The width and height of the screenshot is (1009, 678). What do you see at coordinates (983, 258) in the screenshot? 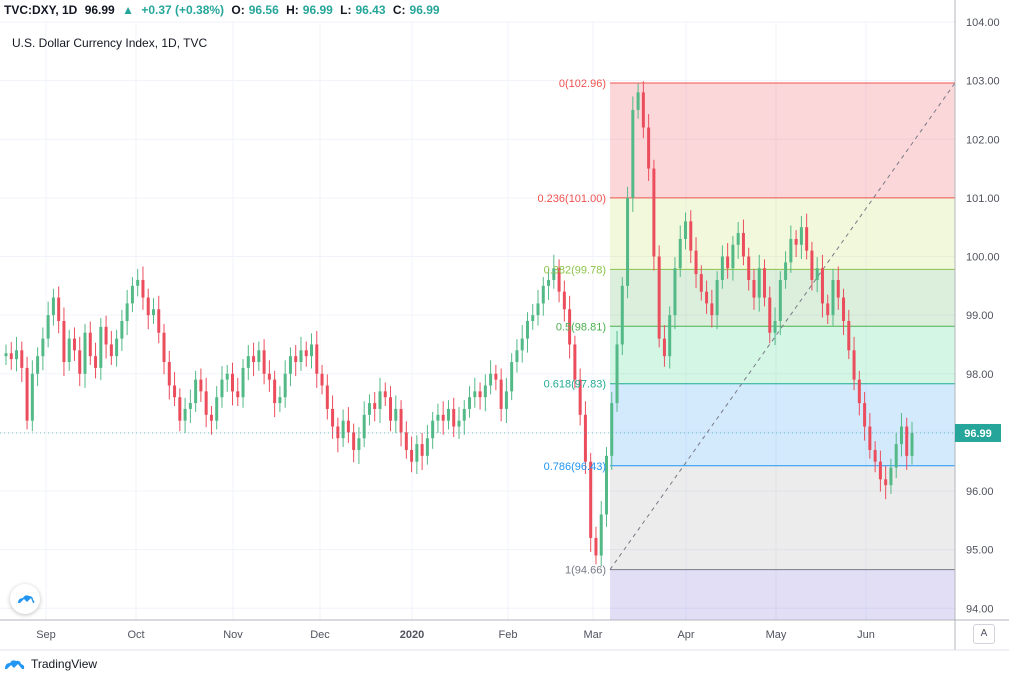
I see `y-tick-label: 100.00` at bounding box center [983, 258].